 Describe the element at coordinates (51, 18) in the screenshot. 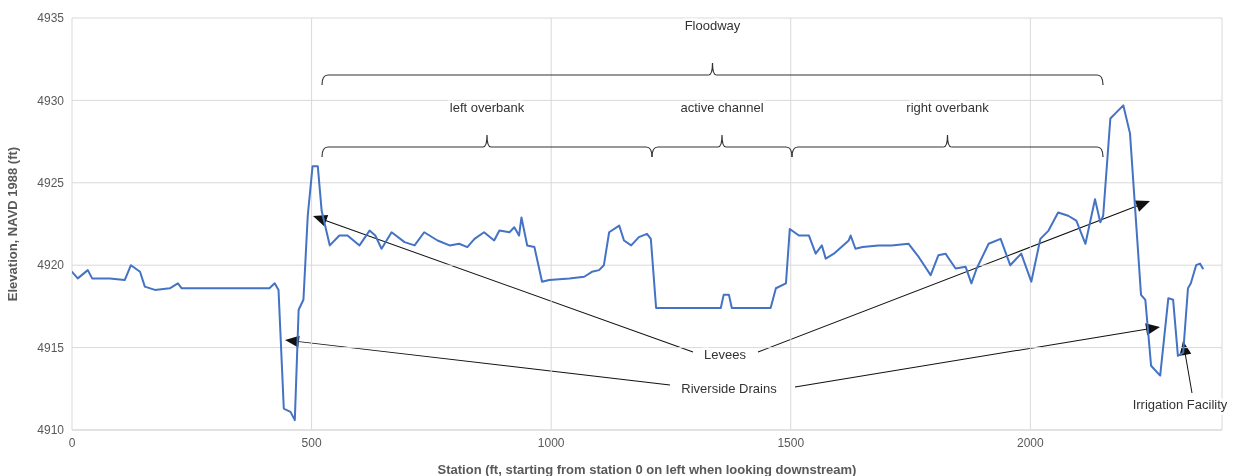

I see `y-tick-label: 4935` at that location.